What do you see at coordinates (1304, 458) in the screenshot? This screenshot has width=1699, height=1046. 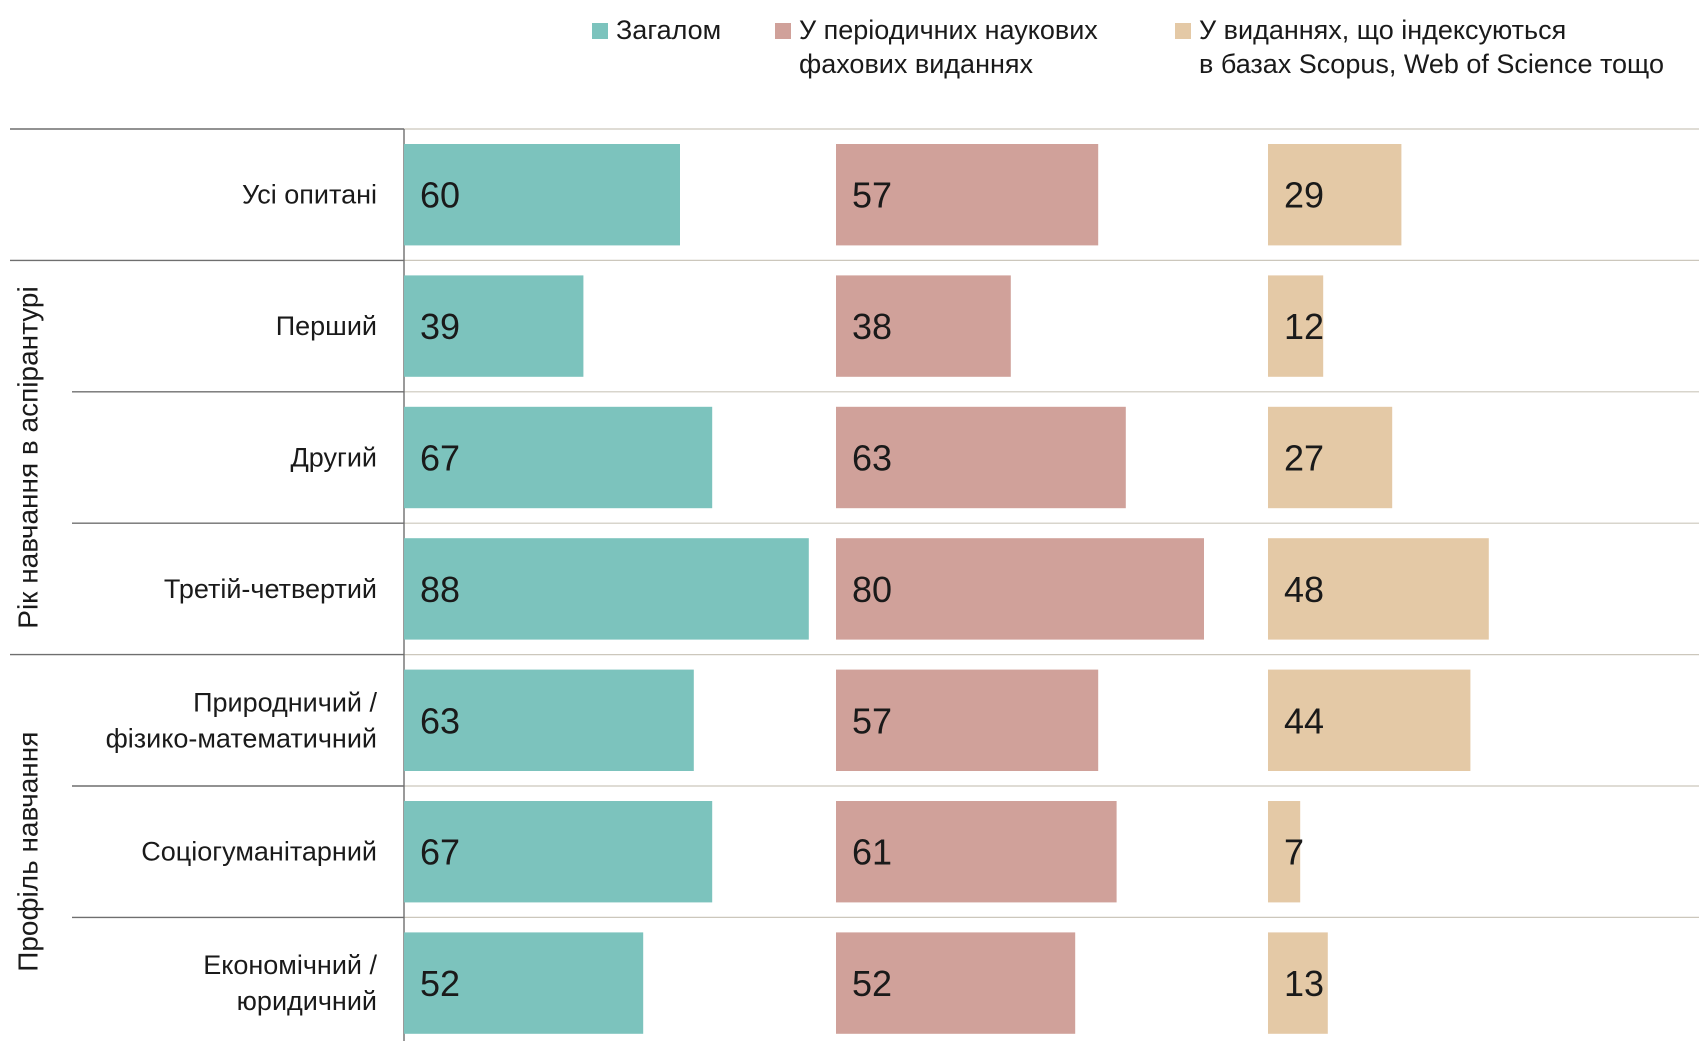 I see `data-label: 27` at bounding box center [1304, 458].